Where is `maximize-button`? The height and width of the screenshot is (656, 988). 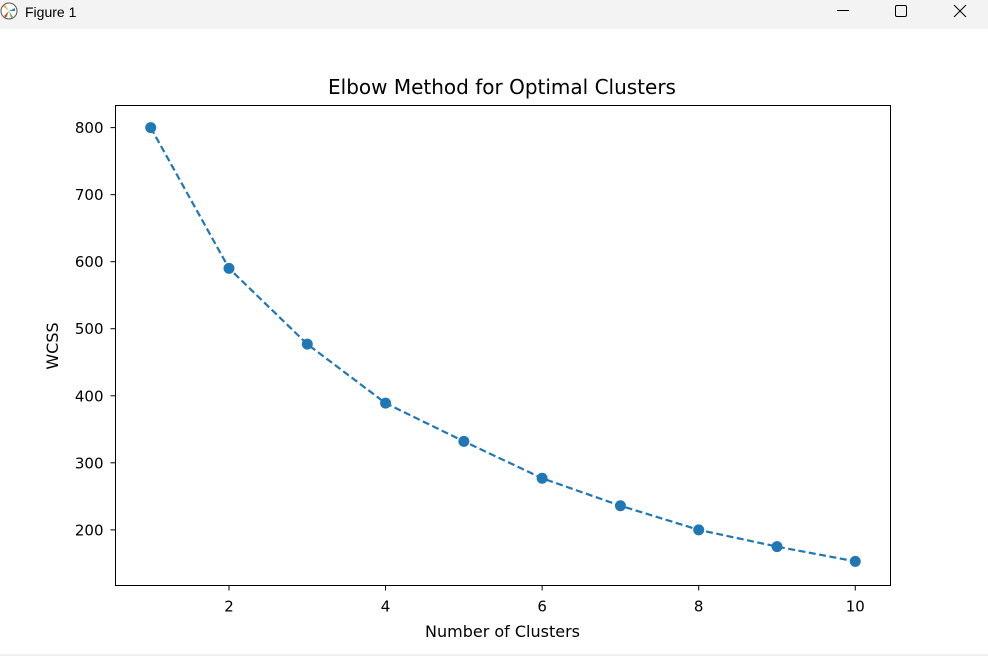 maximize-button is located at coordinates (901, 14).